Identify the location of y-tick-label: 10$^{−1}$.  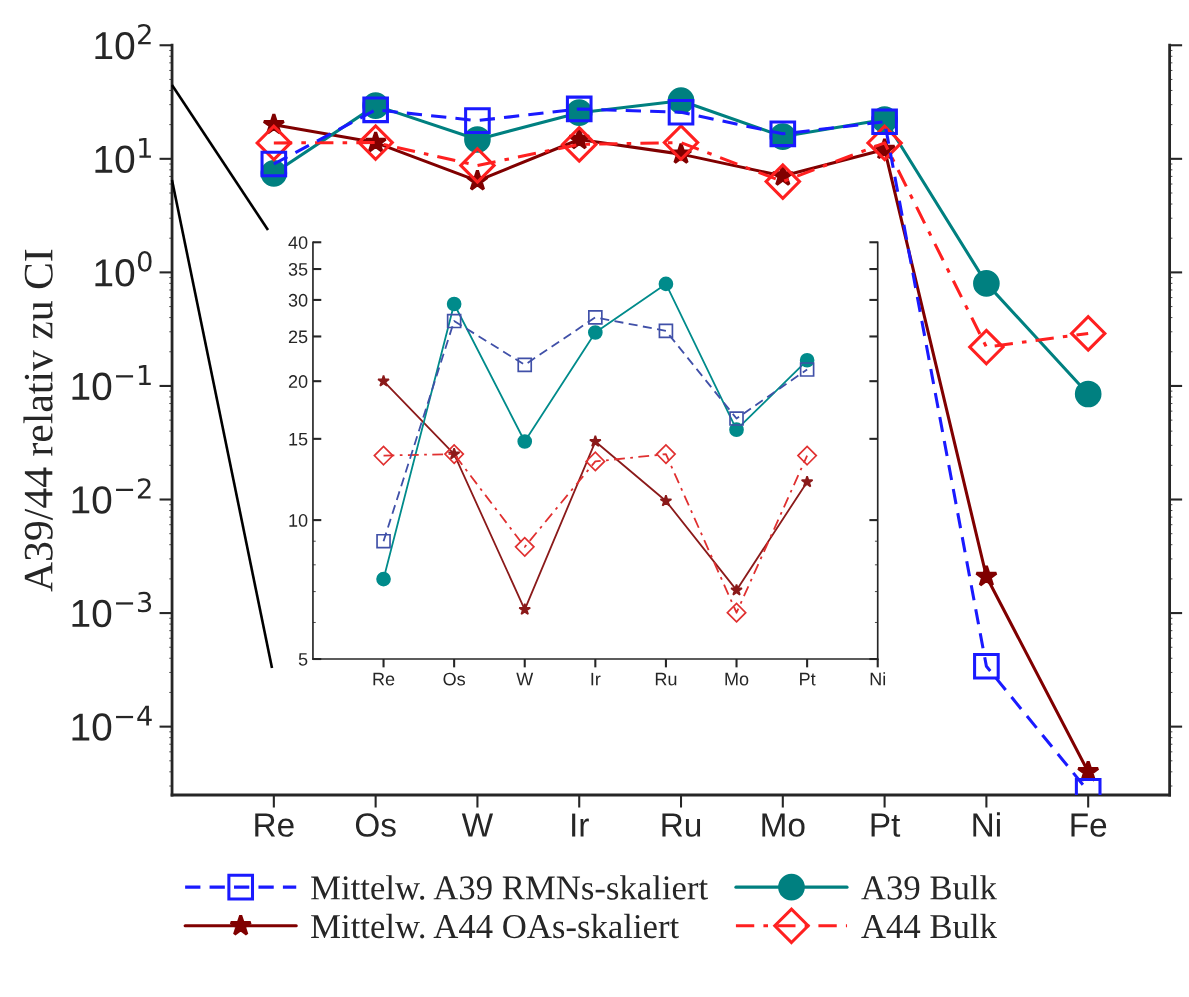
(111, 383).